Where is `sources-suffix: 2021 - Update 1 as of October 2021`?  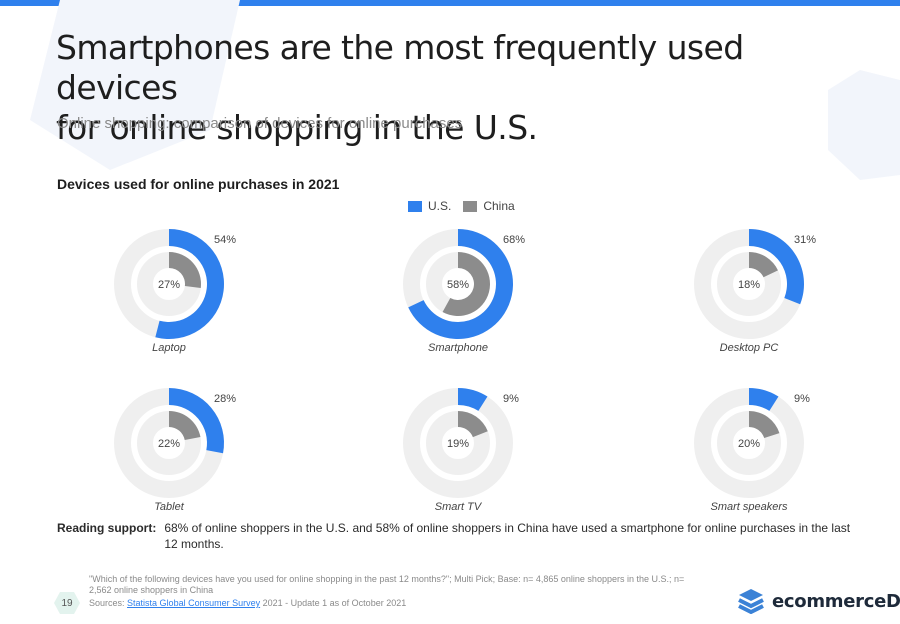 sources-suffix: 2021 - Update 1 as of October 2021 is located at coordinates (334, 603).